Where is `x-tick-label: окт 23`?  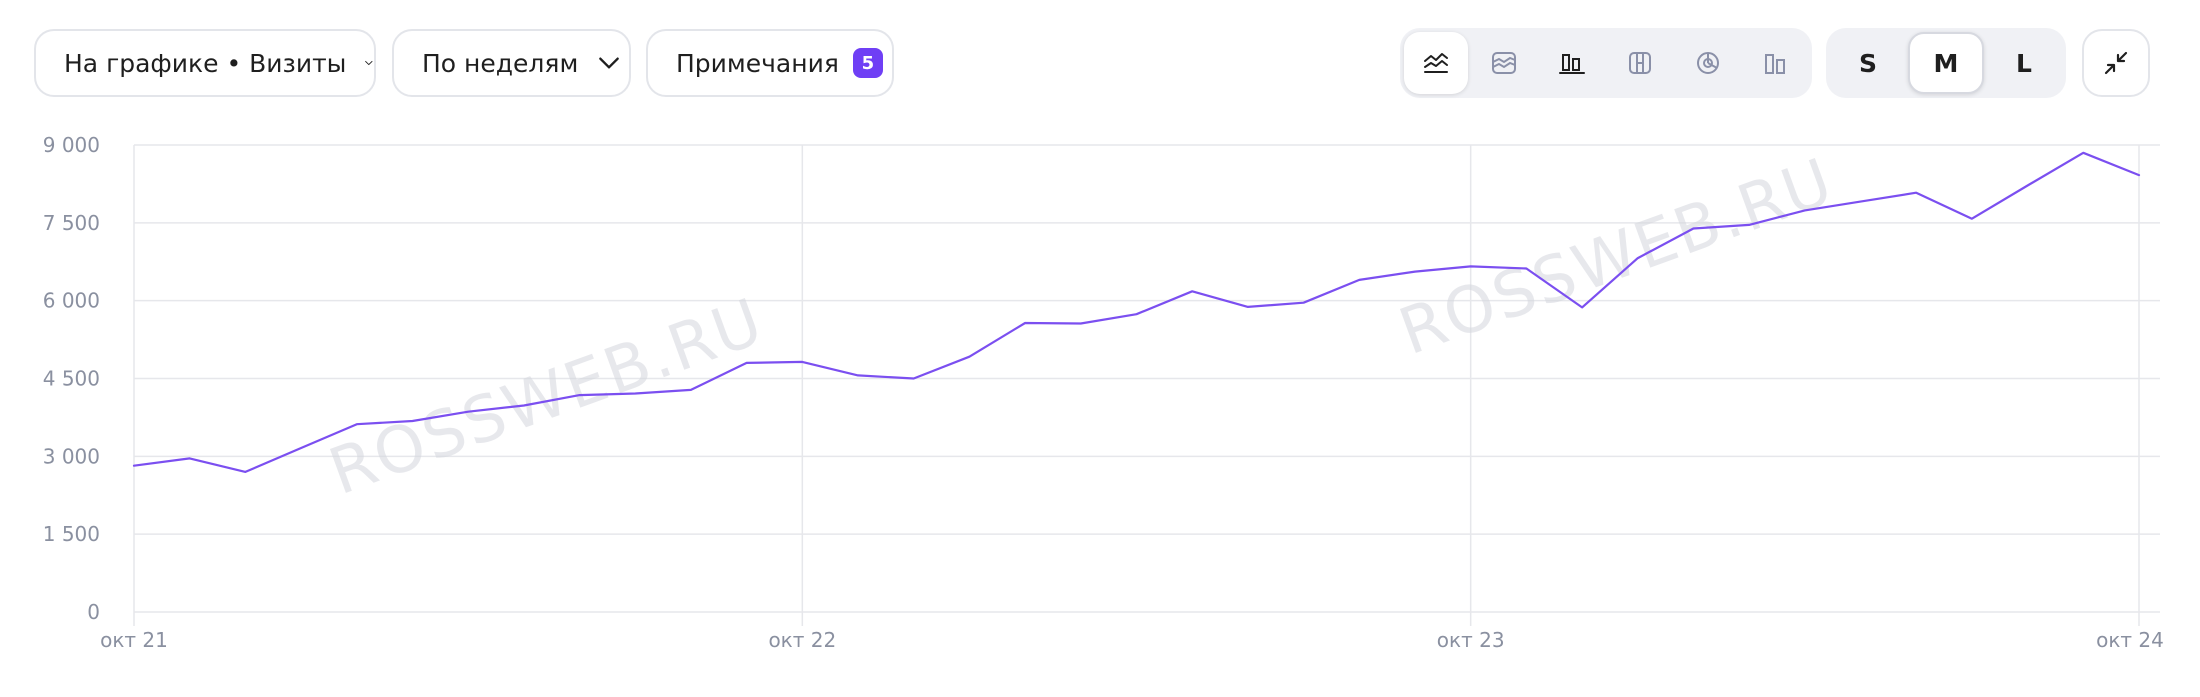 x-tick-label: окт 23 is located at coordinates (1471, 640).